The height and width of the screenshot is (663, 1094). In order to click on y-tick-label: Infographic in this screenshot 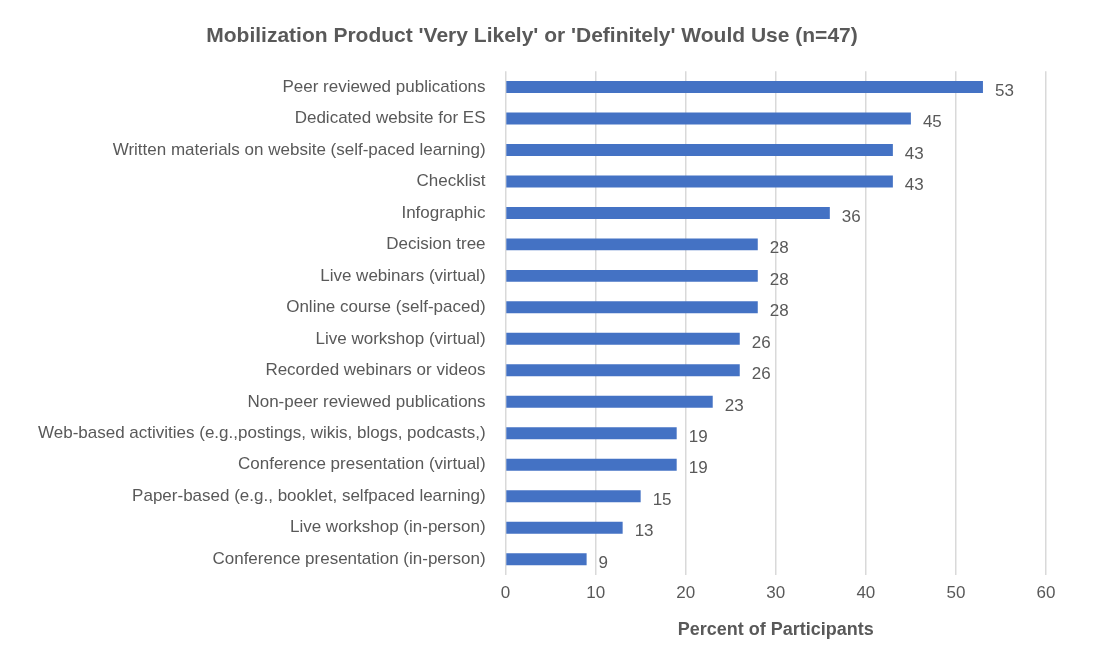, I will do `click(444, 212)`.